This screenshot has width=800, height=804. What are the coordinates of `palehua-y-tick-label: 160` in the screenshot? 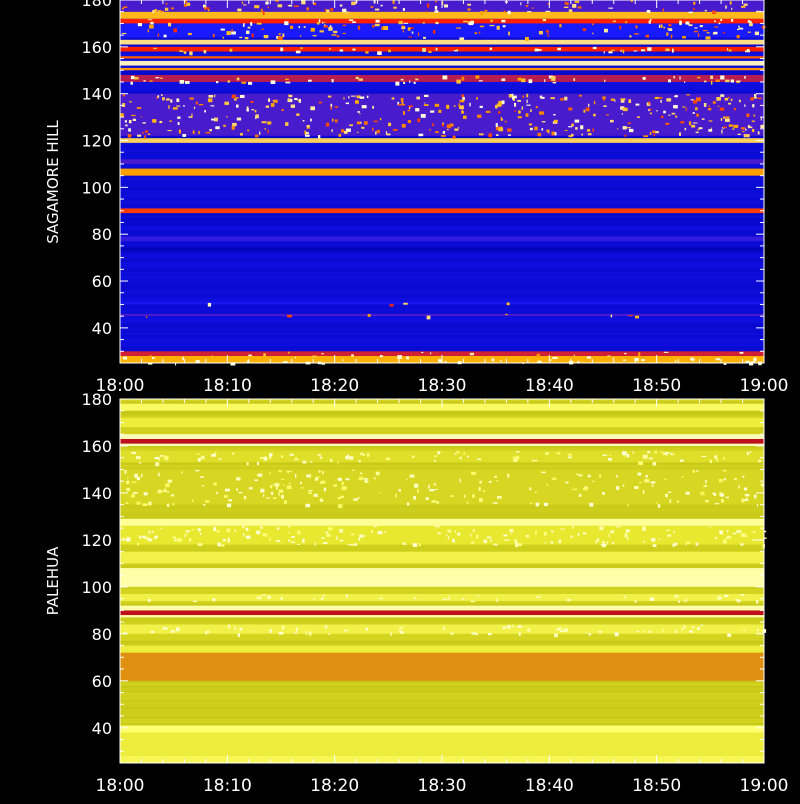 It's located at (96, 446).